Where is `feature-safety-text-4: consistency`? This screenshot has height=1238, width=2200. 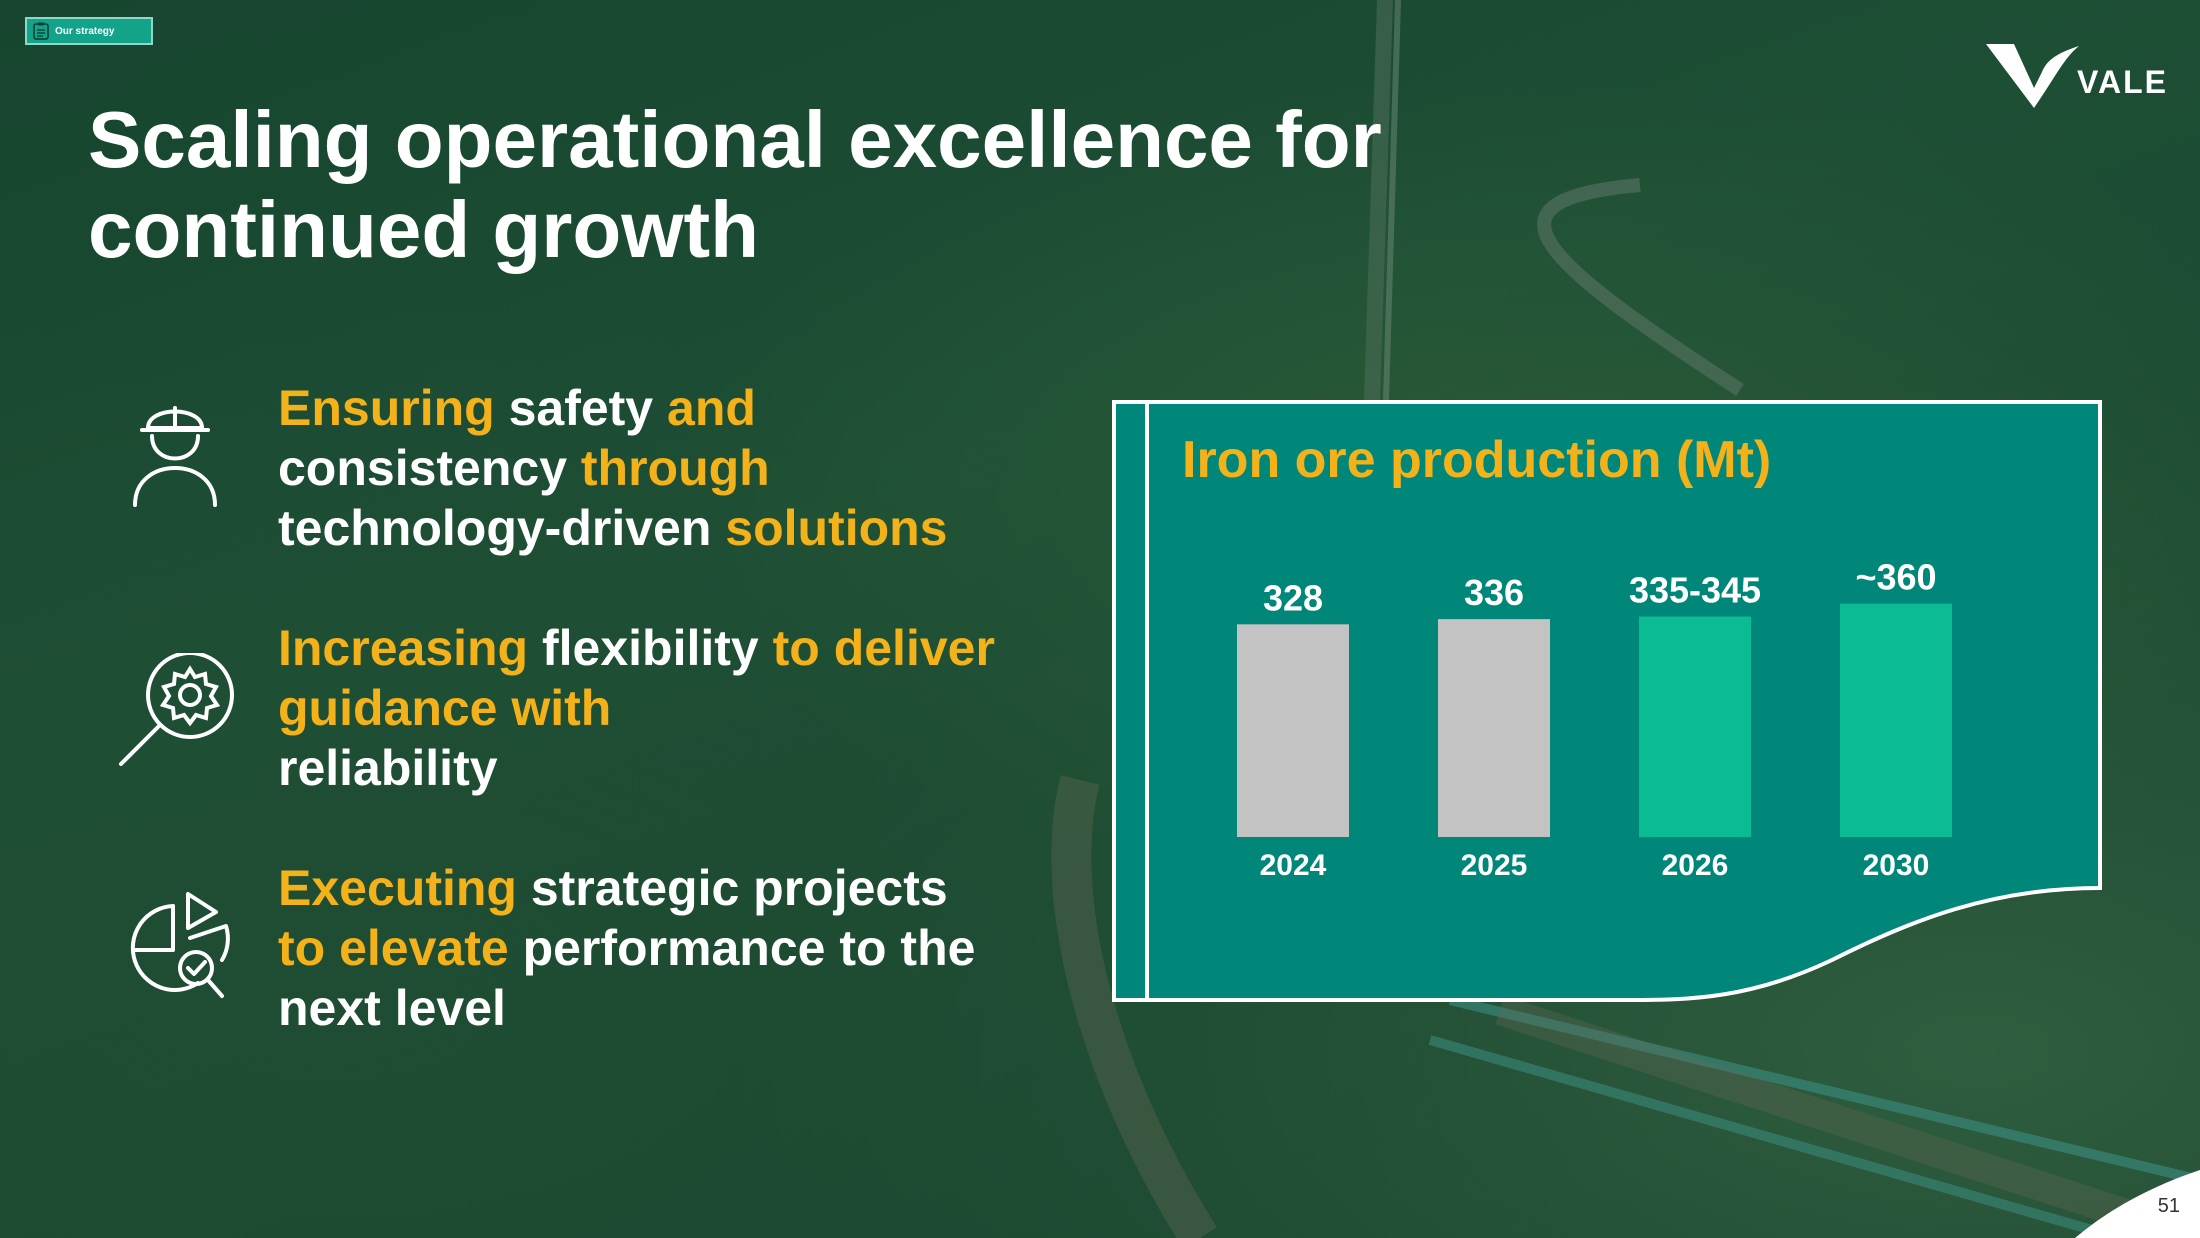
feature-safety-text-4: consistency is located at coordinates (429, 468).